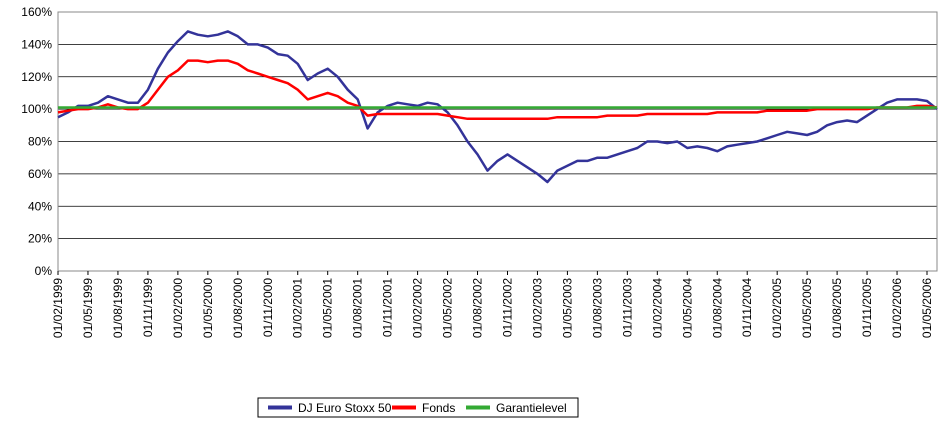 This screenshot has width=944, height=424. I want to click on x-tick-label: 01/08/2000, so click(238, 308).